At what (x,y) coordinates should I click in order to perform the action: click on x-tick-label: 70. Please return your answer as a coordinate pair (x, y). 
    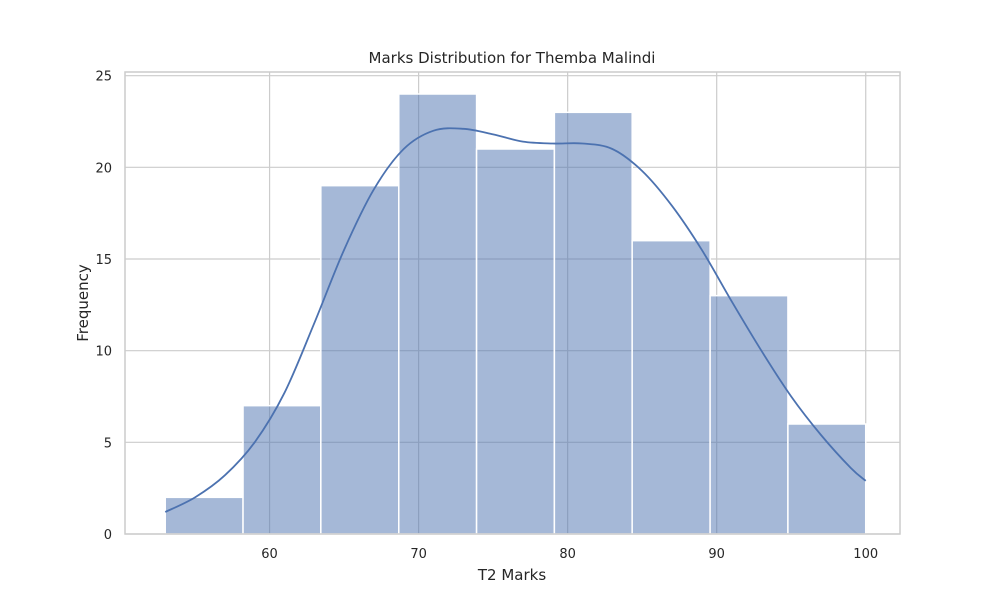
    Looking at the image, I should click on (418, 554).